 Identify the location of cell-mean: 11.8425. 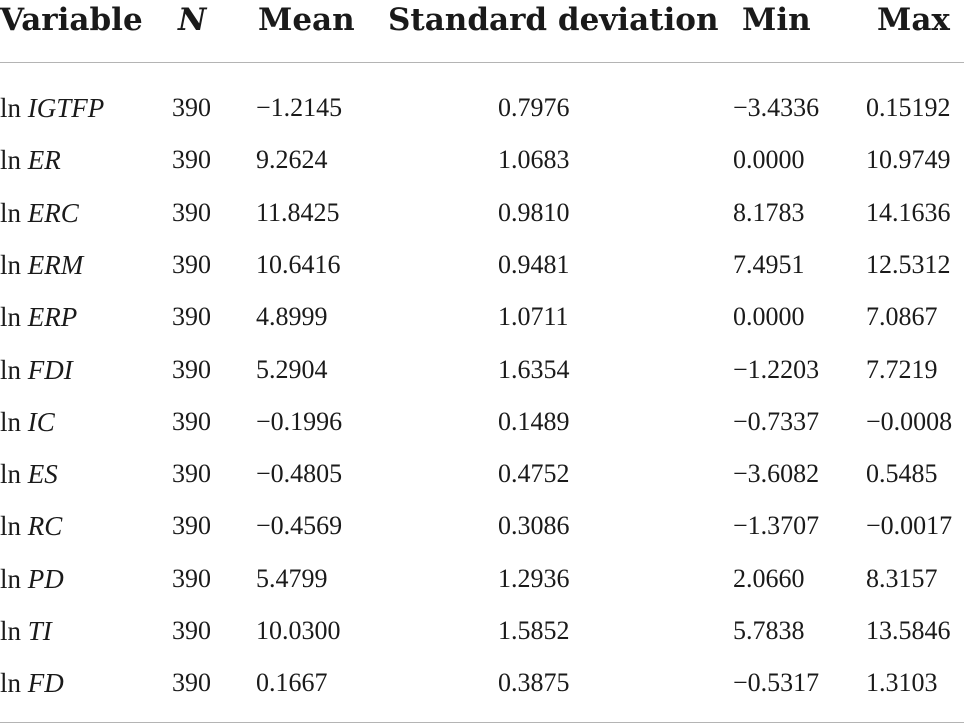
(298, 212).